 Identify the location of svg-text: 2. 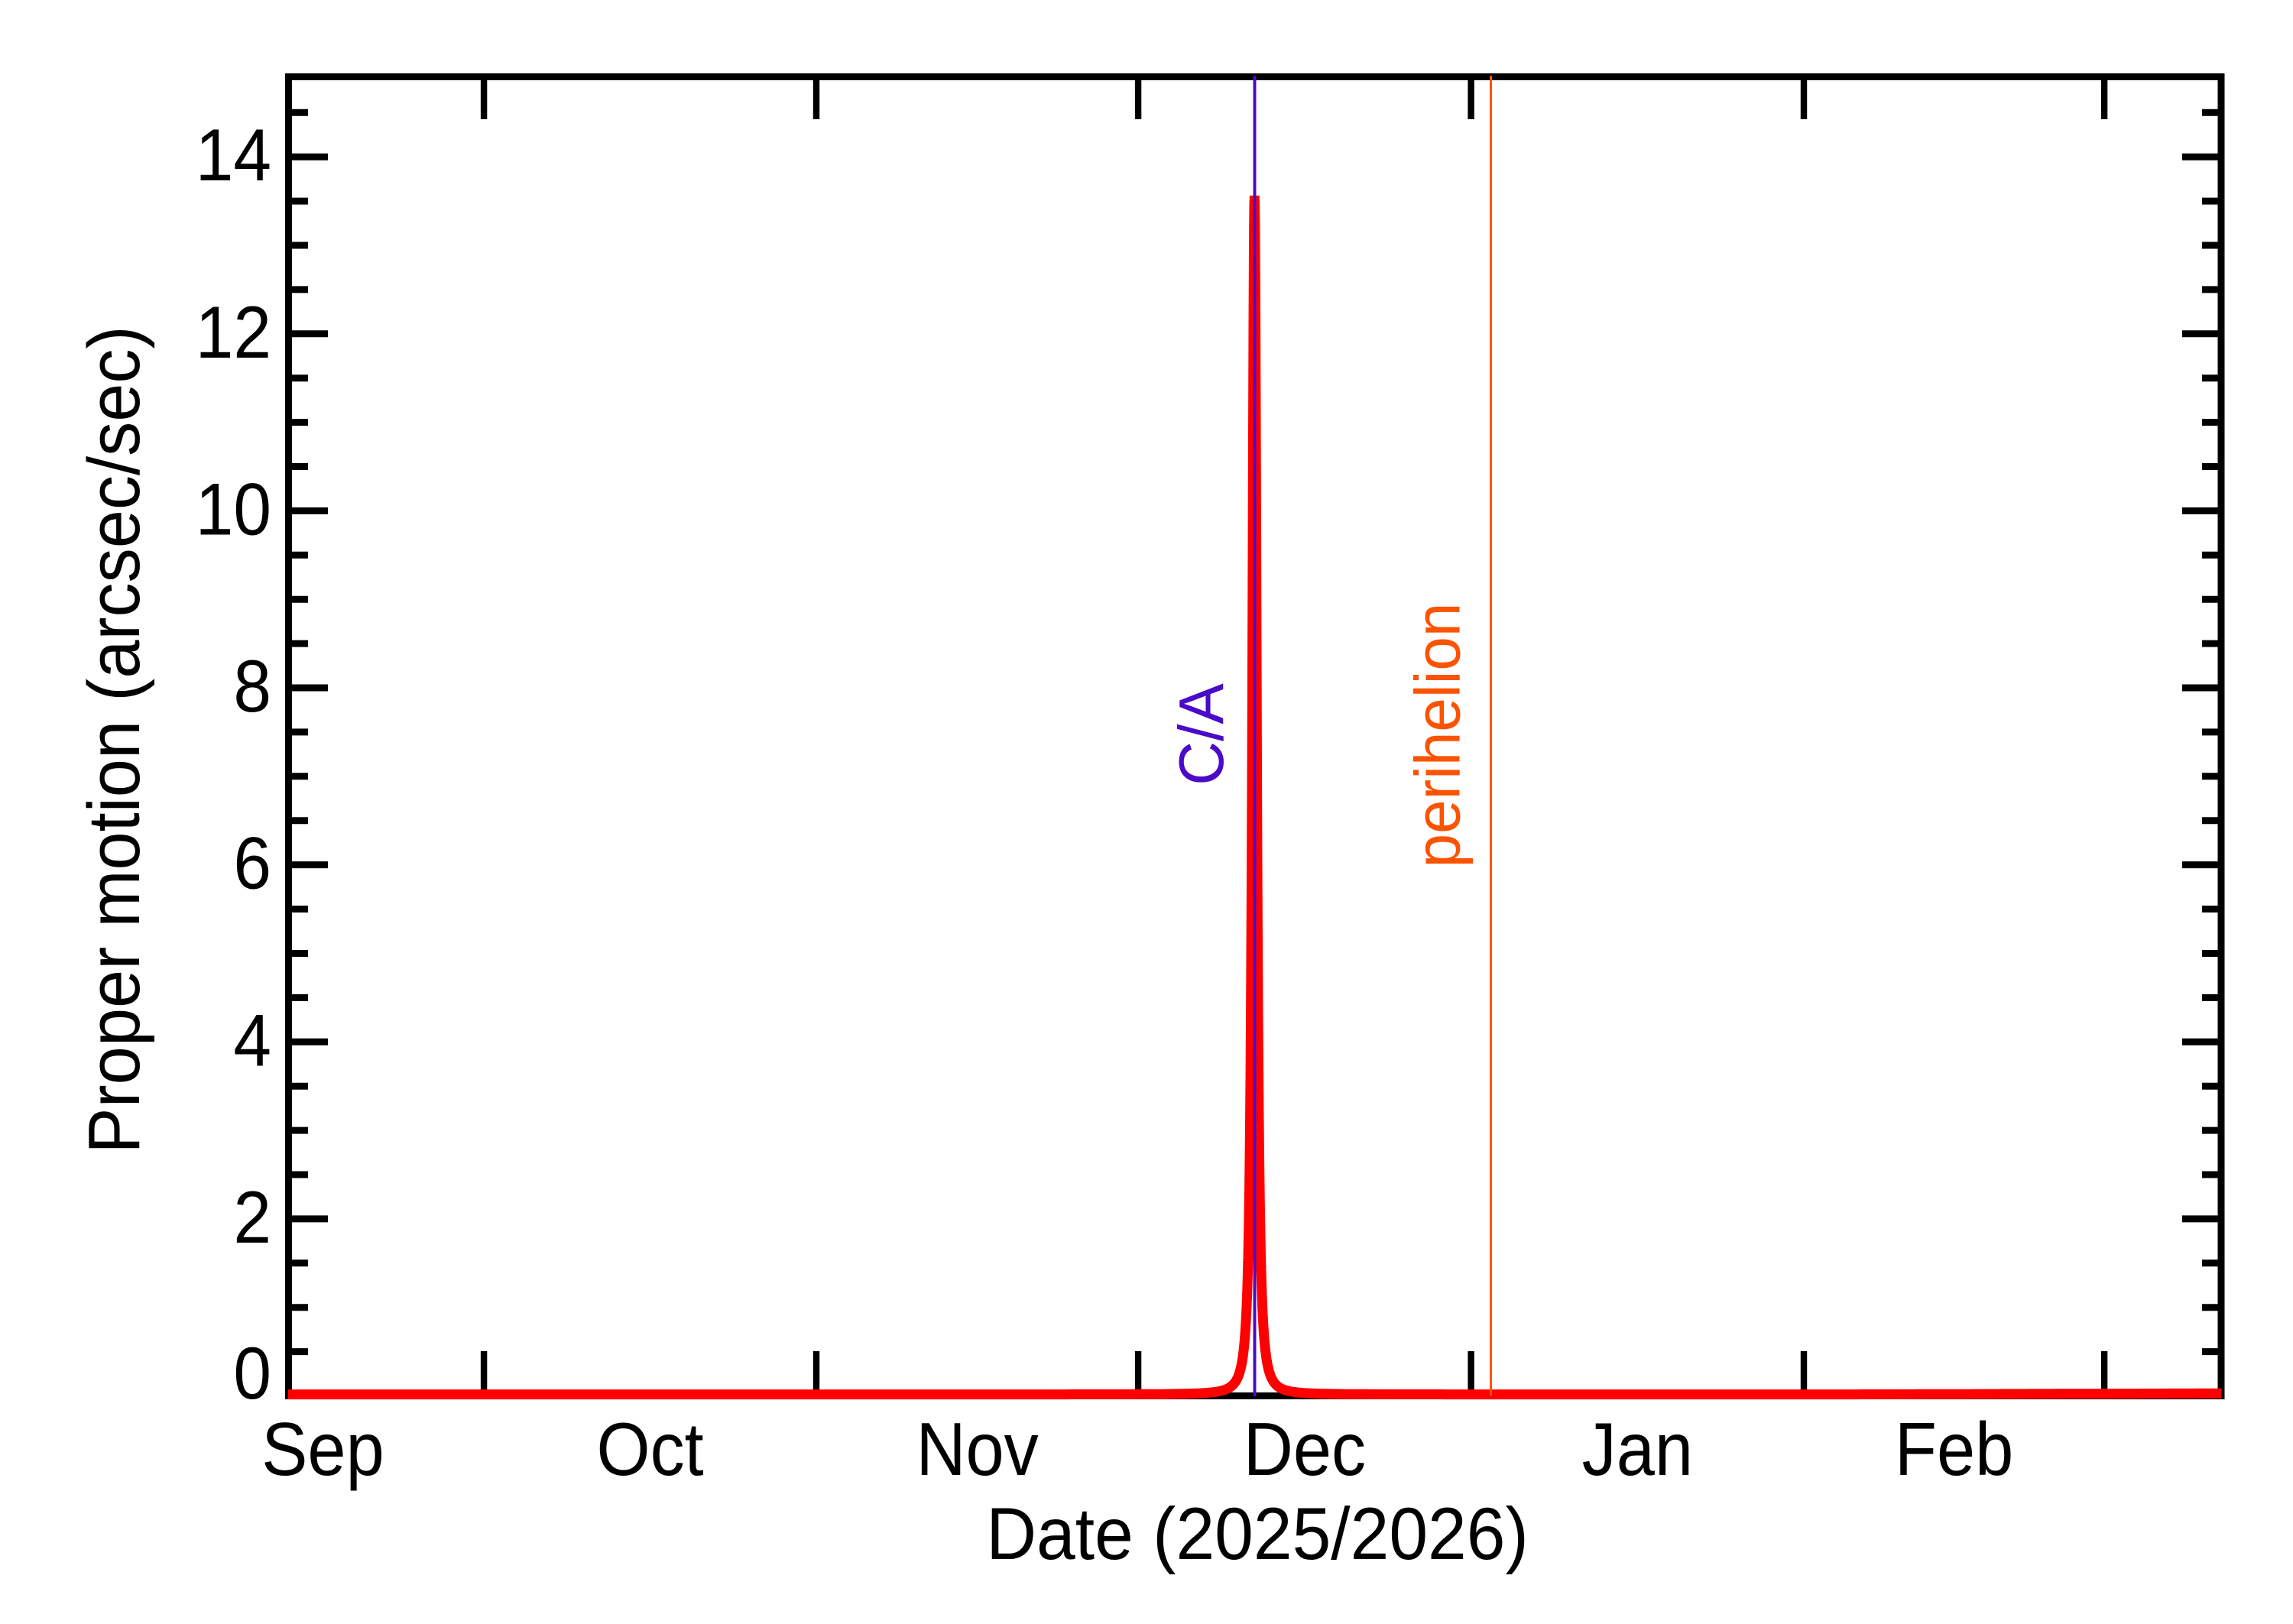
(252, 1216).